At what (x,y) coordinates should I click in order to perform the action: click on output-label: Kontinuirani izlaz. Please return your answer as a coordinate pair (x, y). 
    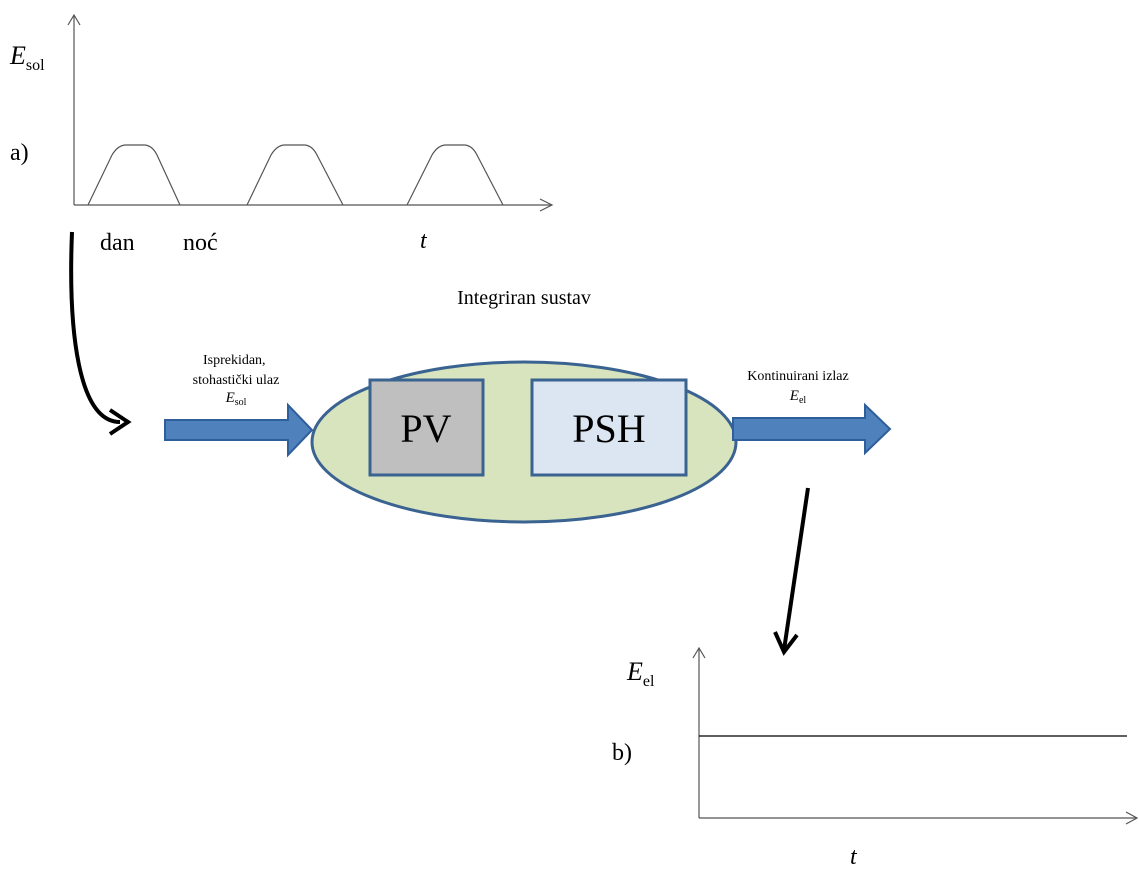
    Looking at the image, I should click on (797, 376).